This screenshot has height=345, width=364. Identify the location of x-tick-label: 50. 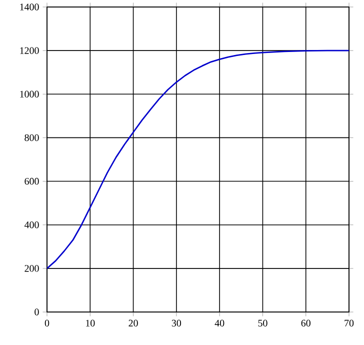
(263, 323).